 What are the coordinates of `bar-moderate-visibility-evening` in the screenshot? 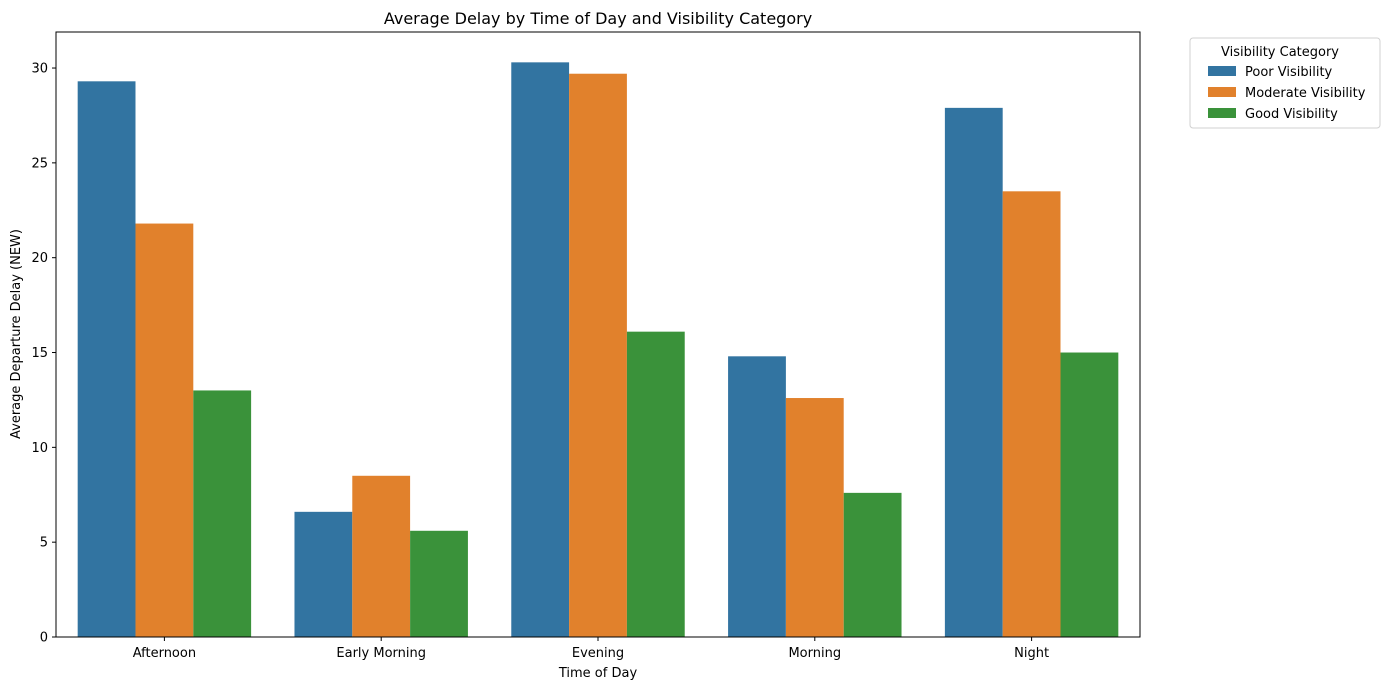 It's located at (598, 355).